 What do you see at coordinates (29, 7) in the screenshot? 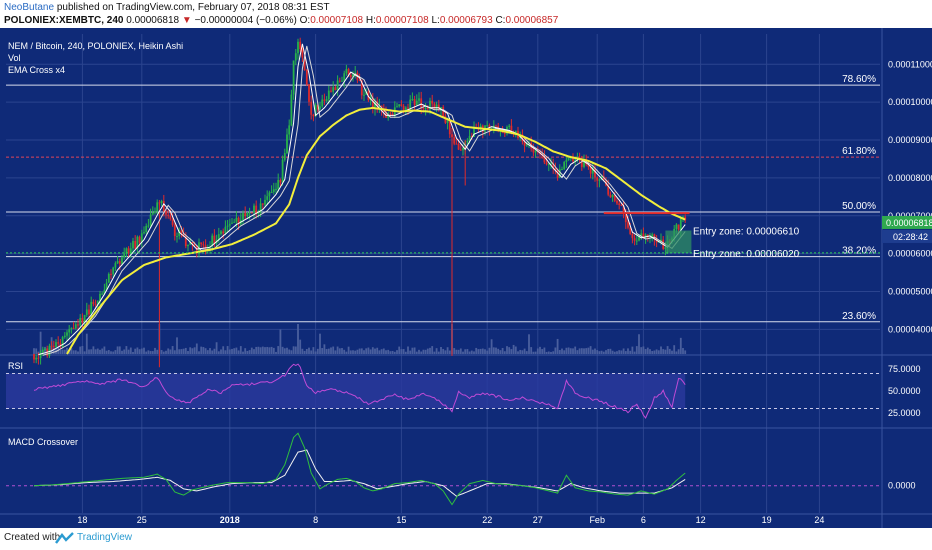
I see `author-link: NeoButane` at bounding box center [29, 7].